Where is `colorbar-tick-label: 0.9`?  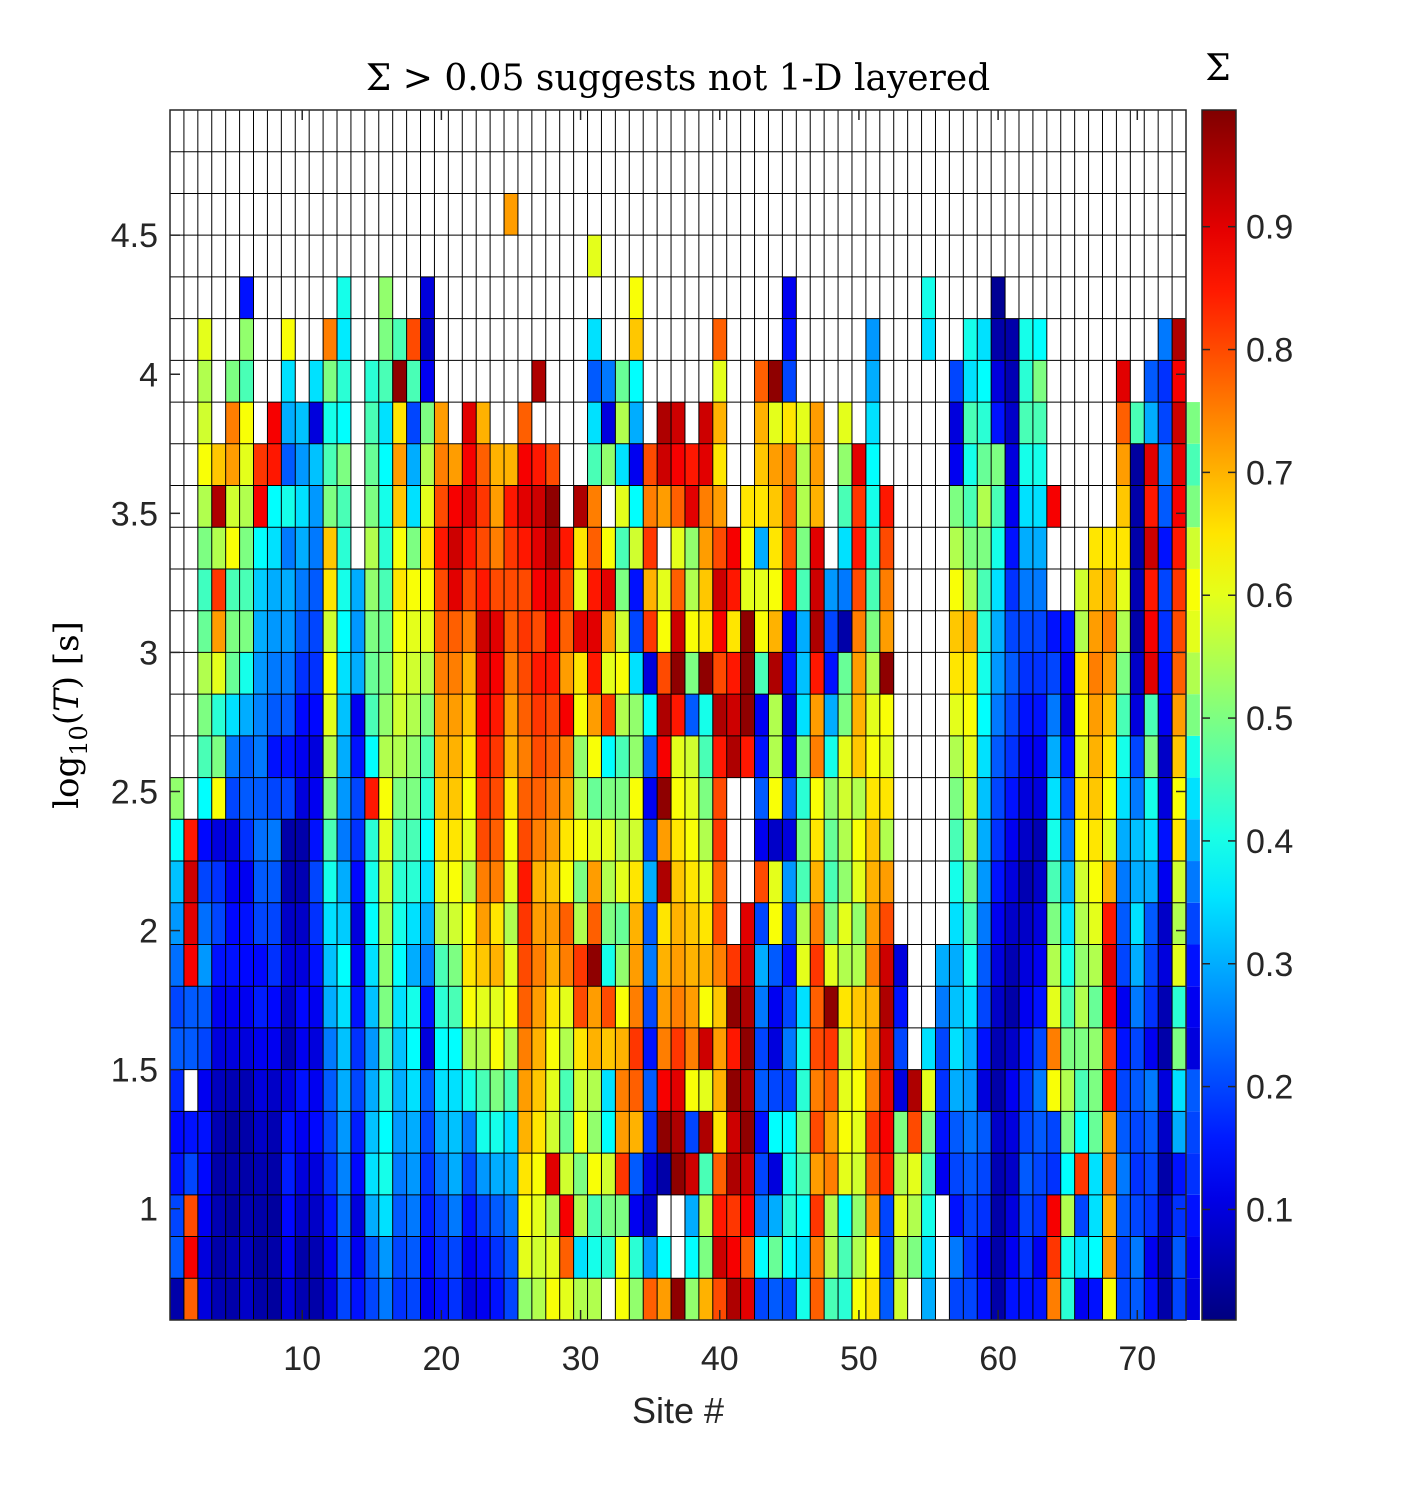
colorbar-tick-label: 0.9 is located at coordinates (1269, 228).